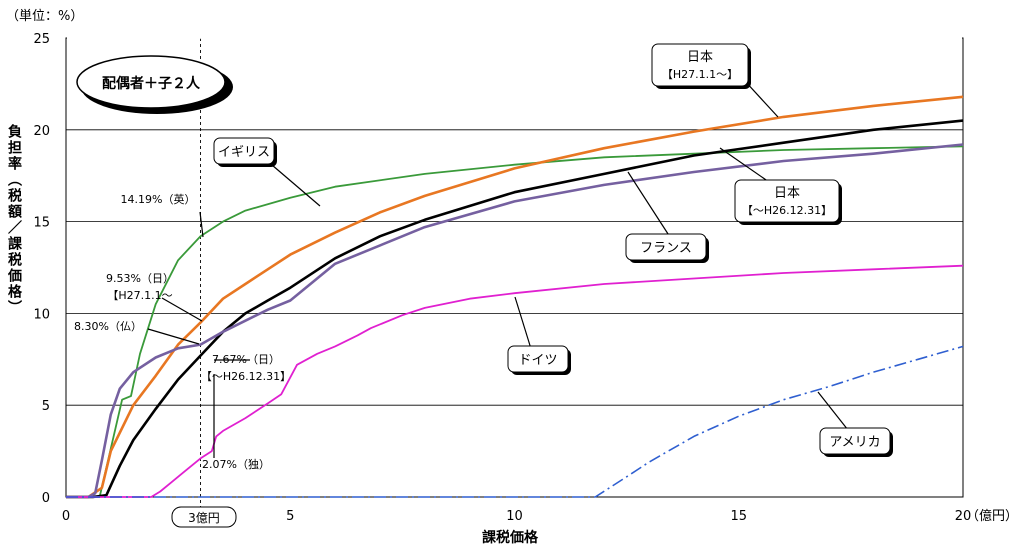  Describe the element at coordinates (44, 16) in the screenshot. I see `unit-label: （単位：%）` at that location.